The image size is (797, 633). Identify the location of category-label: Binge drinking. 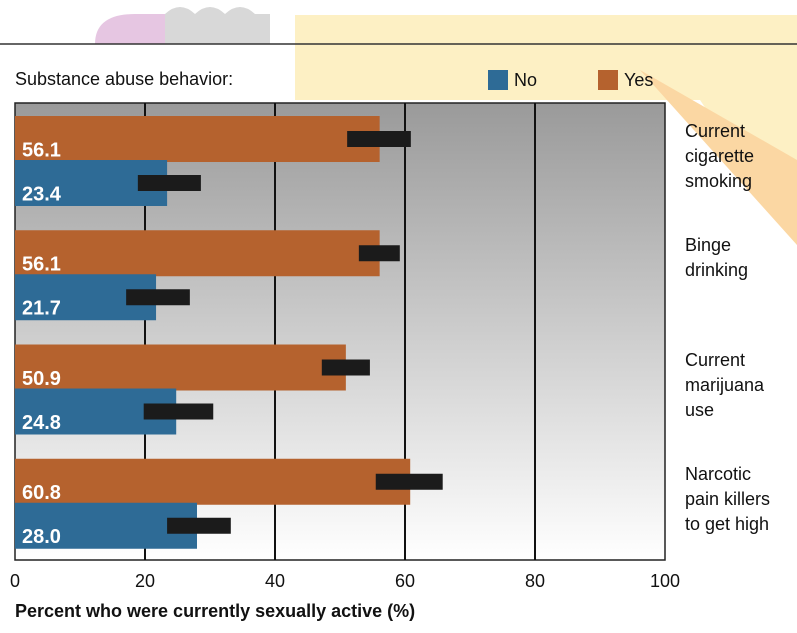
(717, 258).